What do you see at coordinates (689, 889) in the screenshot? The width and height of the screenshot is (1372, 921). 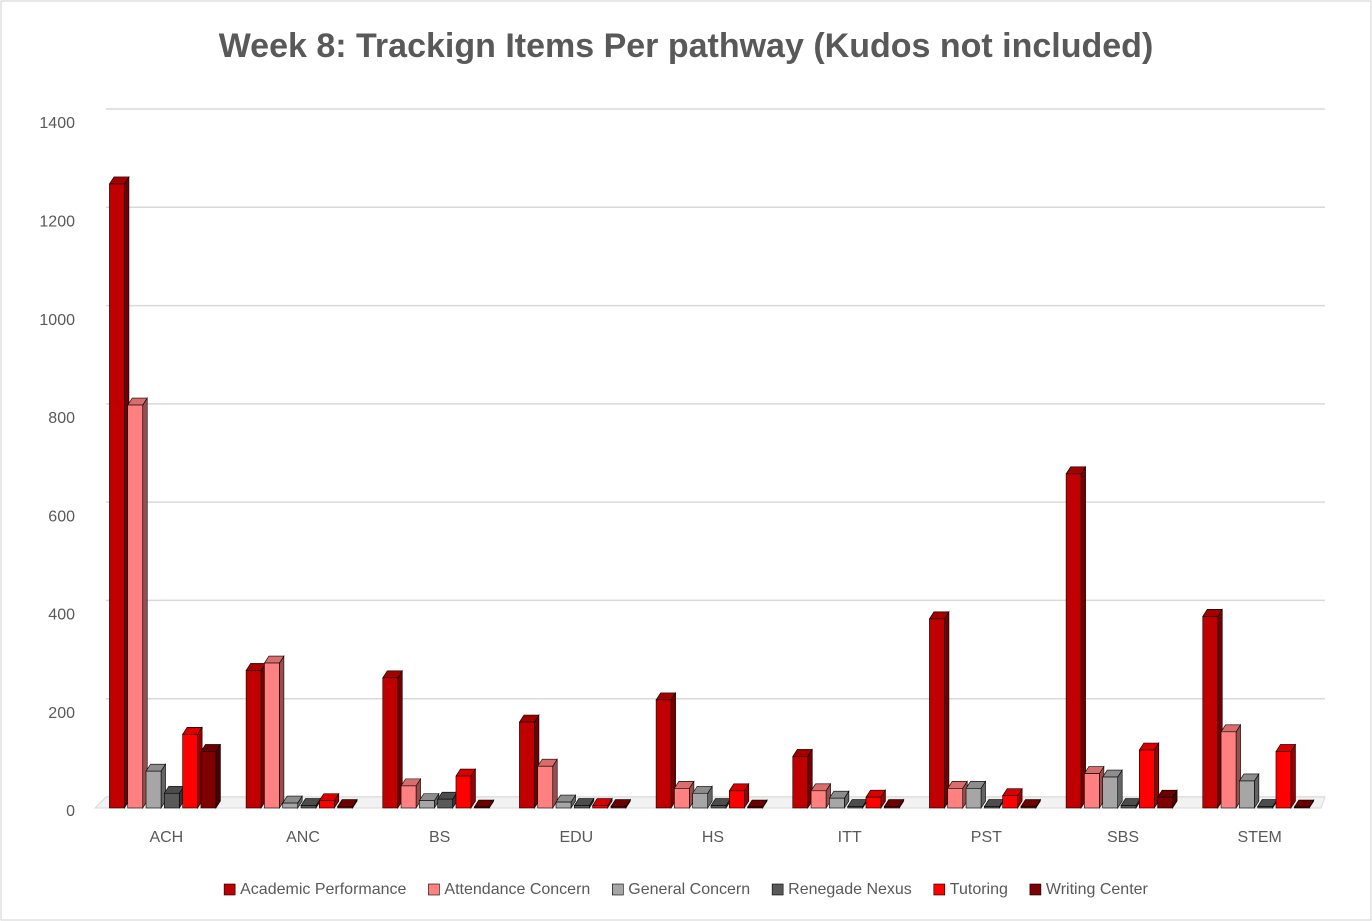 I see `legend-label: General Concern` at bounding box center [689, 889].